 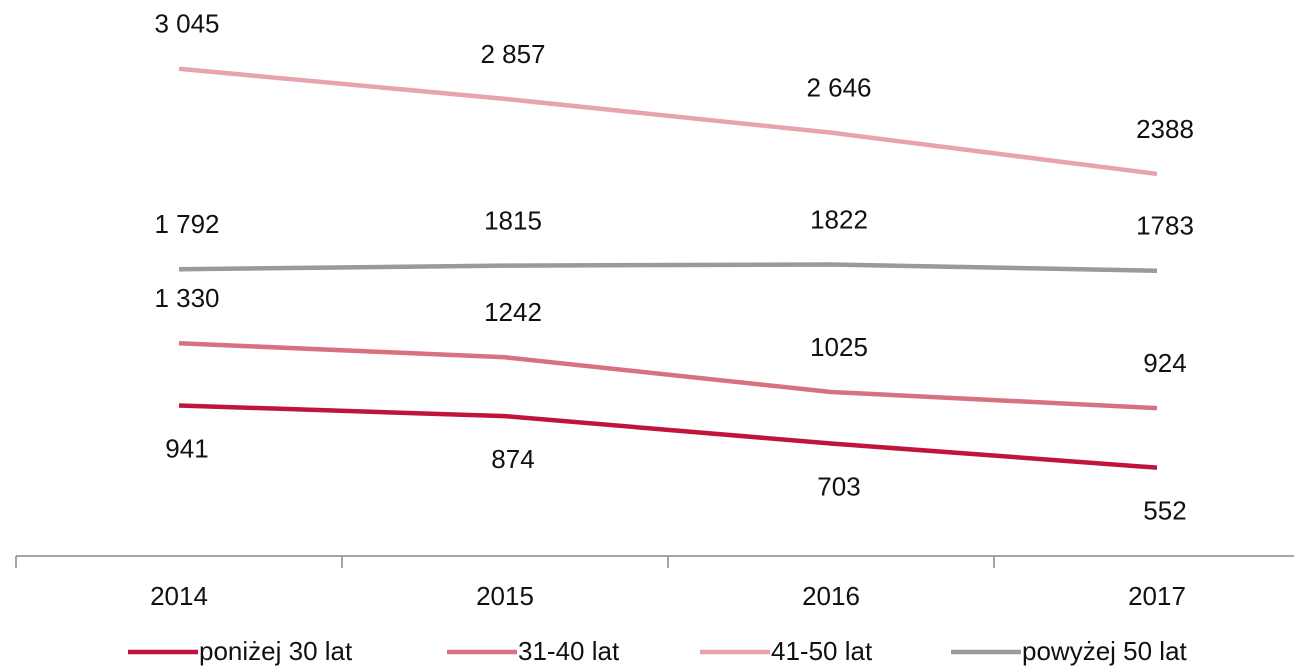 I want to click on data-label: 1815, so click(x=513, y=220).